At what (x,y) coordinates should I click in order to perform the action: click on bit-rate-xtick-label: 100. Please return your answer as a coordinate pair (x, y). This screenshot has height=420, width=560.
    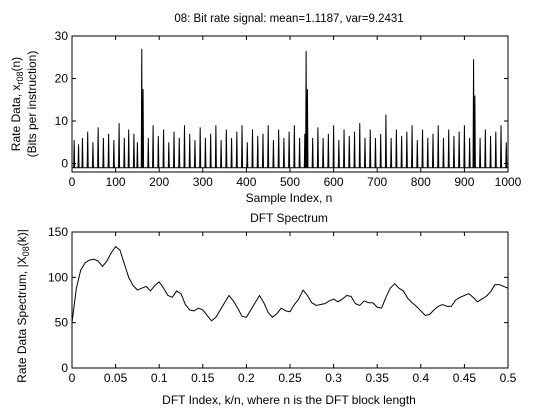
    Looking at the image, I should click on (116, 182).